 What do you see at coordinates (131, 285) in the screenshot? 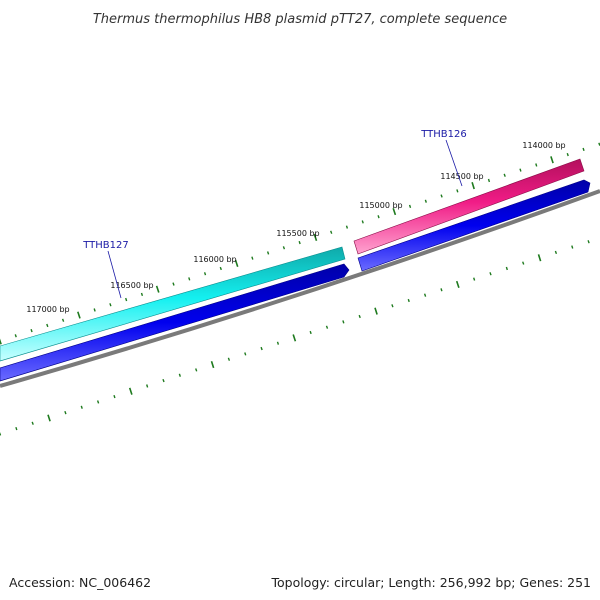
I see `tick-label-116500: 116500 bp` at bounding box center [131, 285].